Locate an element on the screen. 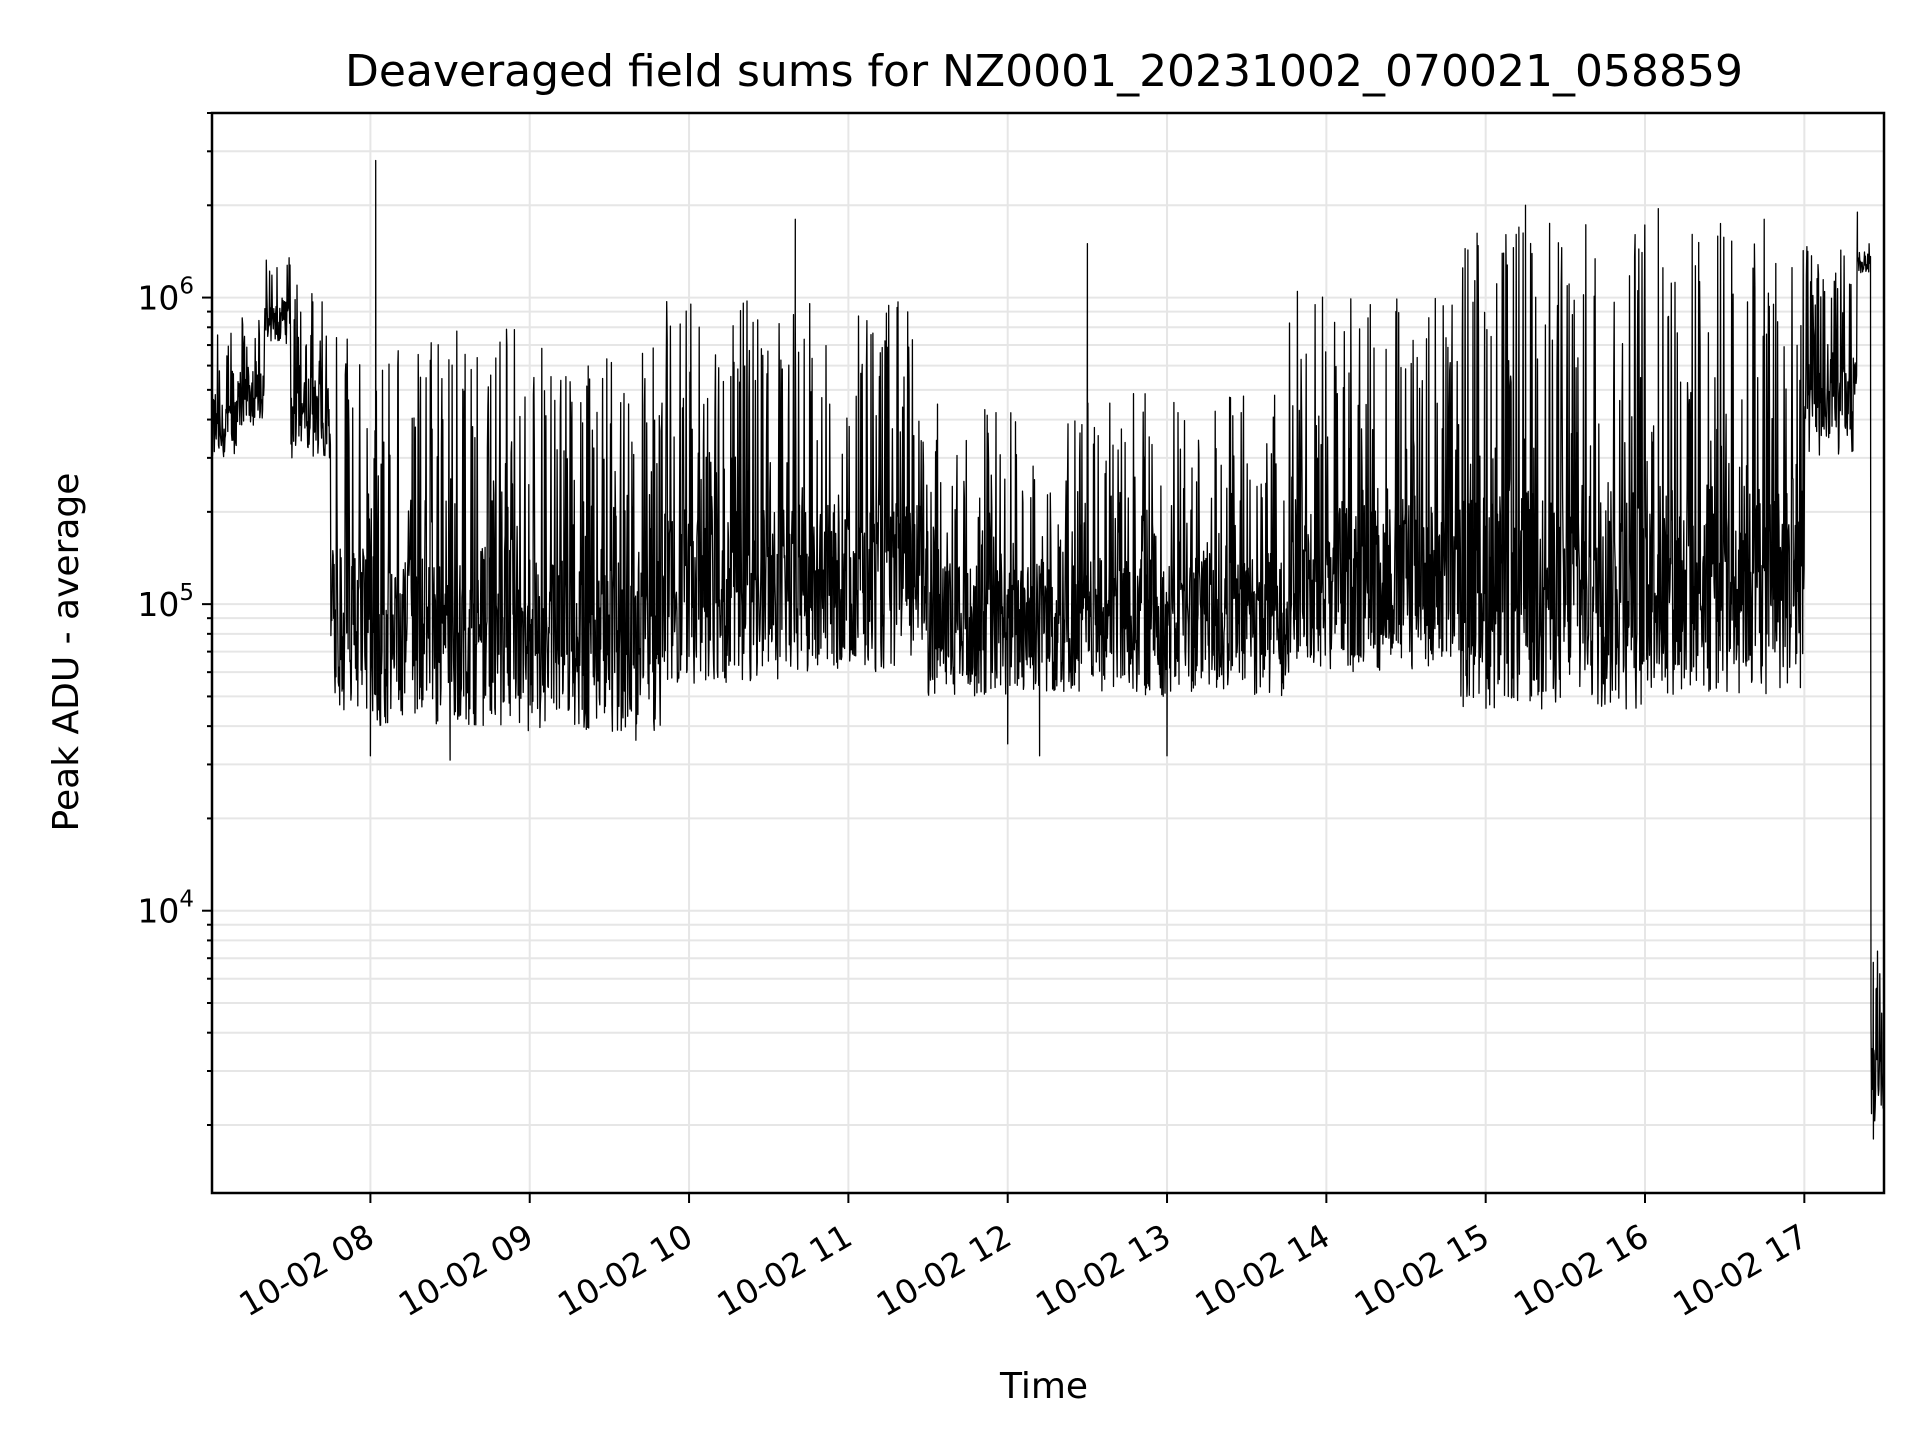 Image resolution: width=1920 pixels, height=1440 pixels. x-tick-label: 10-02 14 is located at coordinates (1262, 1270).